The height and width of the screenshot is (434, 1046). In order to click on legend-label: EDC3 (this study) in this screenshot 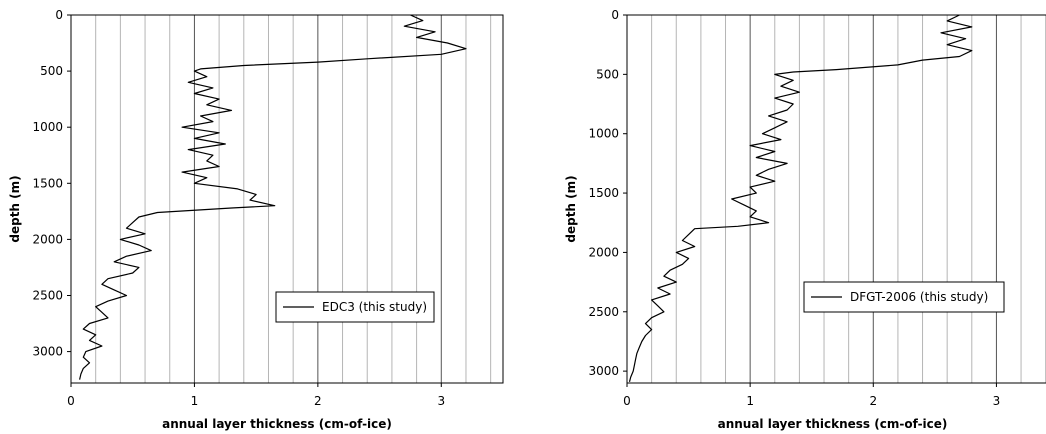, I will do `click(374, 307)`.